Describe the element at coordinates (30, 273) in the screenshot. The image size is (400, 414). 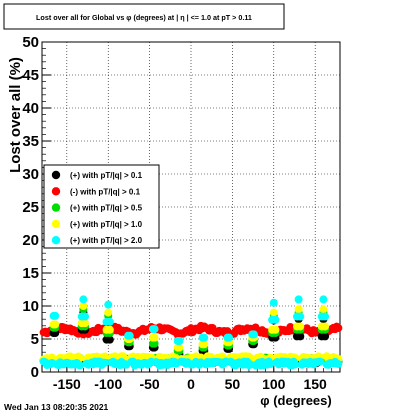
I see `y-tick-label: 15` at that location.